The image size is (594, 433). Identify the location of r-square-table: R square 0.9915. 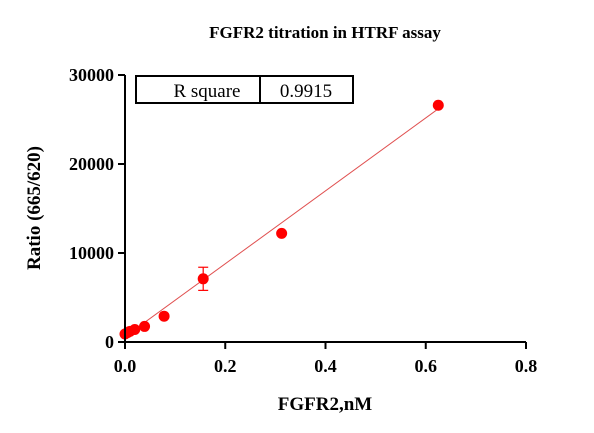
(244, 89).